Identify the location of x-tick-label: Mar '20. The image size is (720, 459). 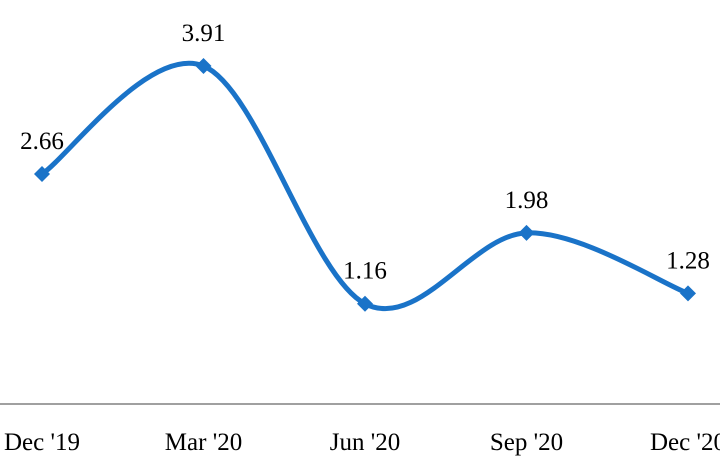
(203, 442).